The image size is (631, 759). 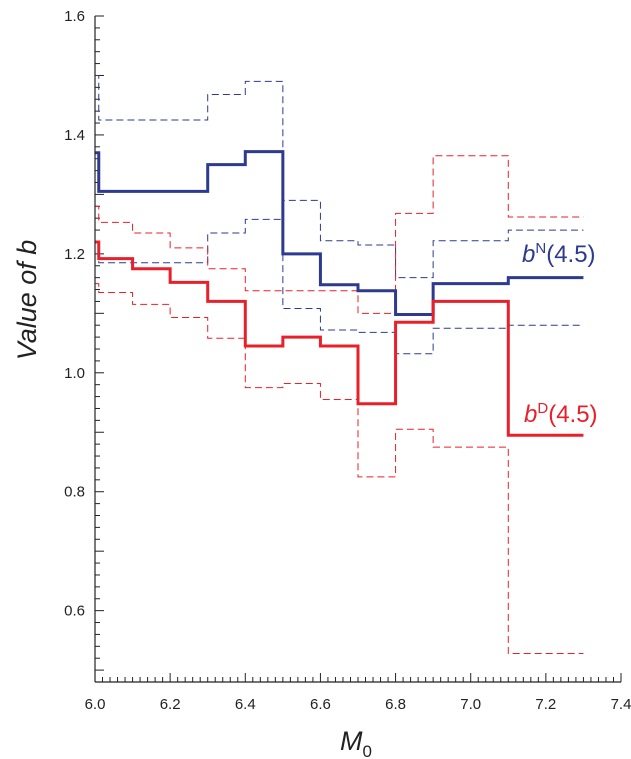 I want to click on x-axis-title-subscript: 0, so click(x=367, y=750).